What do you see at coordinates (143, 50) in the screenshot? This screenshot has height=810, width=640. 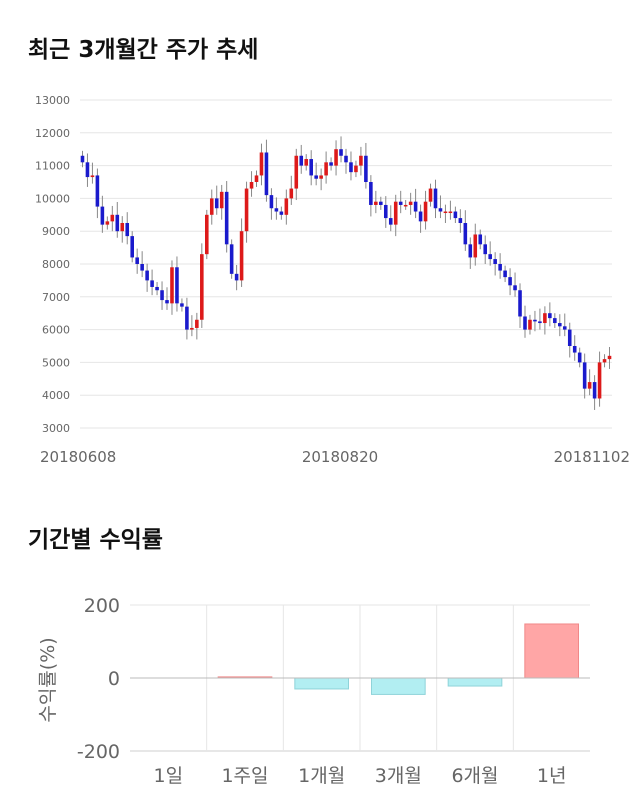 I see `price-trend-title: 최근 3개월간 주가 추세` at bounding box center [143, 50].